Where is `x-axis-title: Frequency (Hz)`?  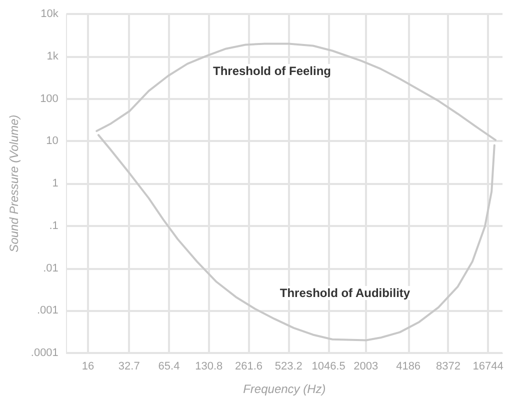
x-axis-title: Frequency (Hz) is located at coordinates (284, 389).